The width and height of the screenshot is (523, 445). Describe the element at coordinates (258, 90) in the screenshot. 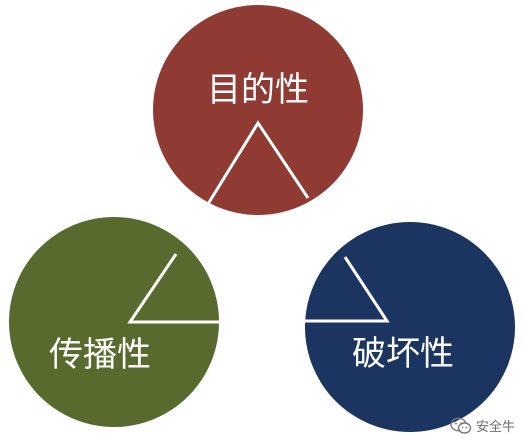

I see `label-top: 目的性` at that location.